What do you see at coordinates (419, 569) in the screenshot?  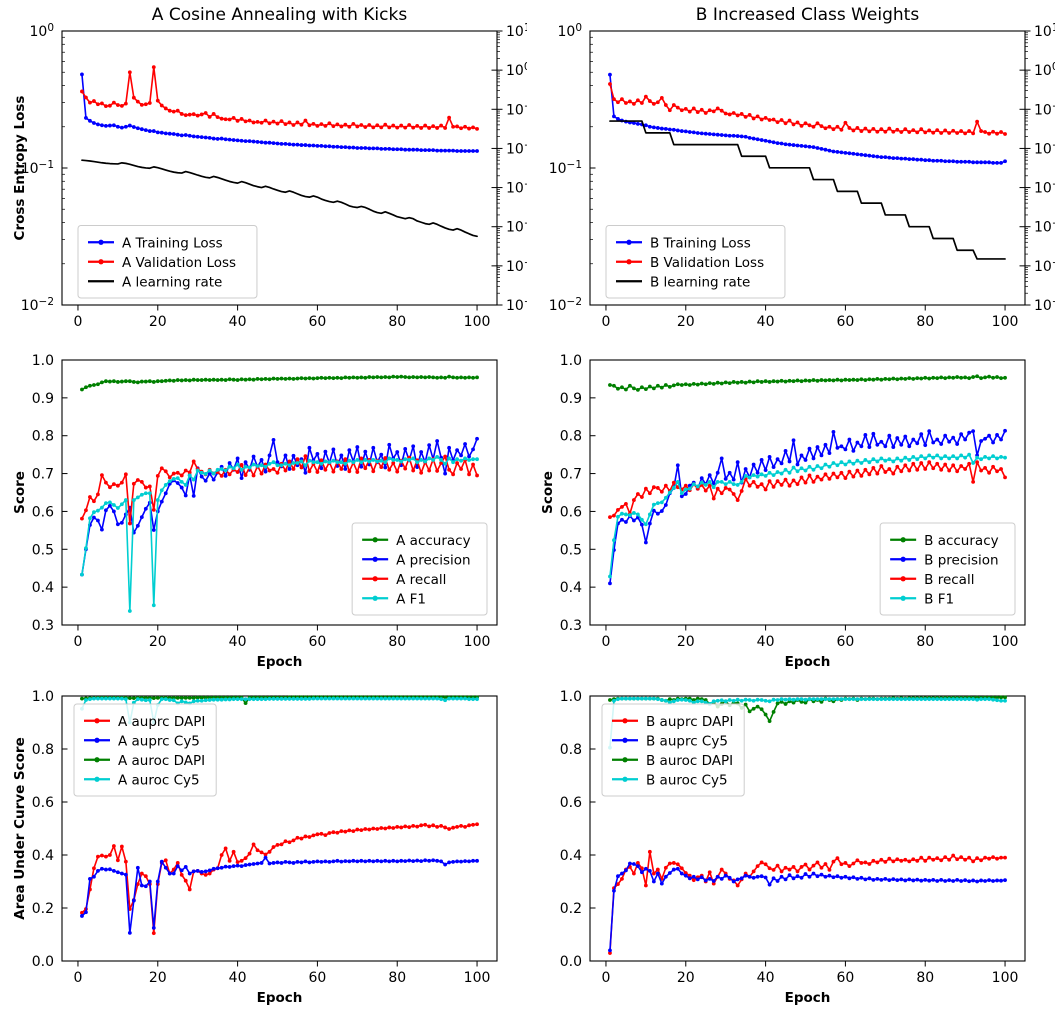 I see `legend: A accuracy A precision A recall A F1` at bounding box center [419, 569].